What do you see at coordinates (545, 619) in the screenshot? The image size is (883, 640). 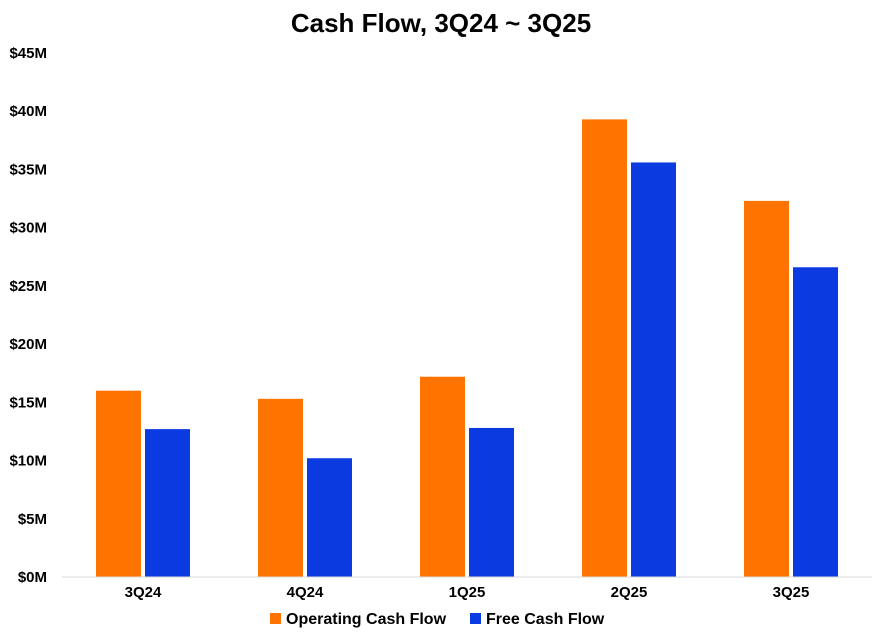 I see `legend-label: Free Cash Flow` at bounding box center [545, 619].